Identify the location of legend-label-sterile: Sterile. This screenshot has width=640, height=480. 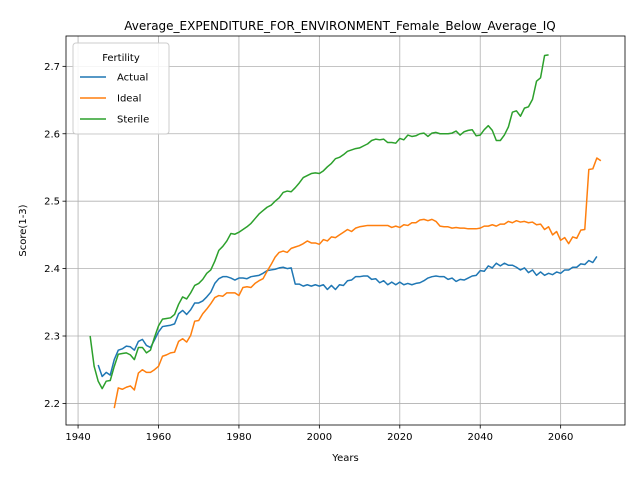
(133, 120).